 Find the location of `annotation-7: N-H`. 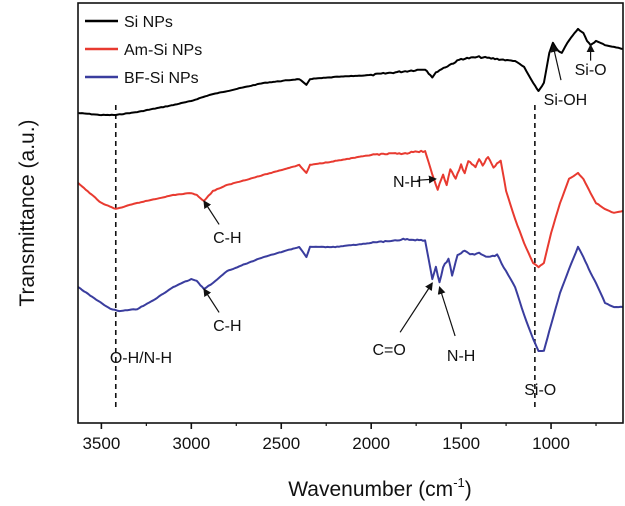

annotation-7: N-H is located at coordinates (461, 356).